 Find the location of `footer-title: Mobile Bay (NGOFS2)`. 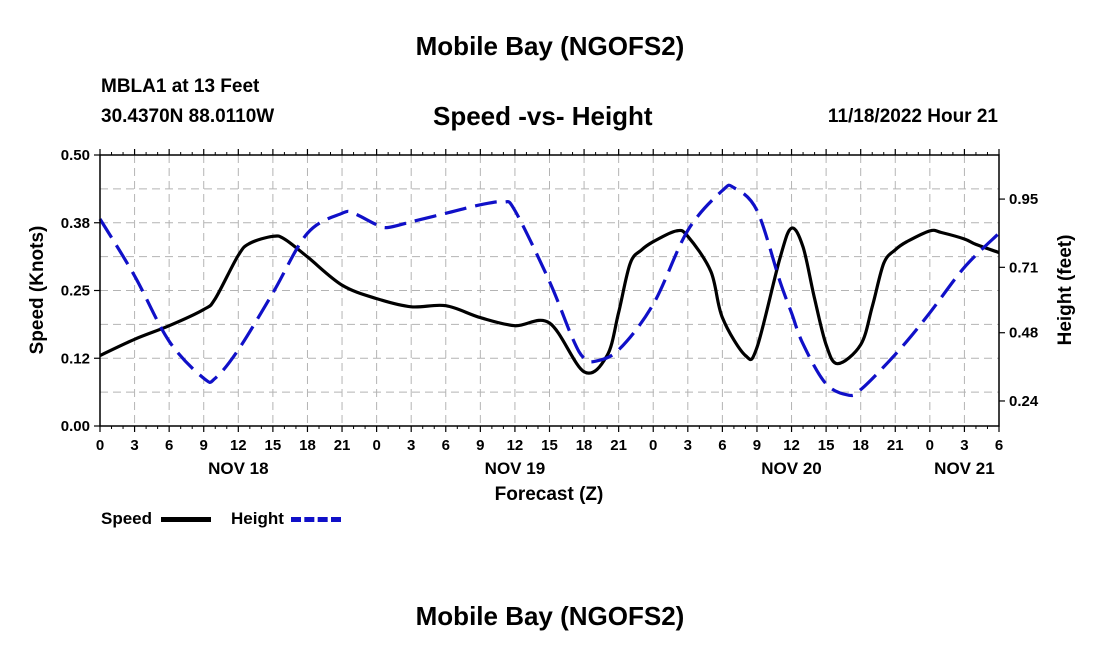

footer-title: Mobile Bay (NGOFS2) is located at coordinates (550, 616).